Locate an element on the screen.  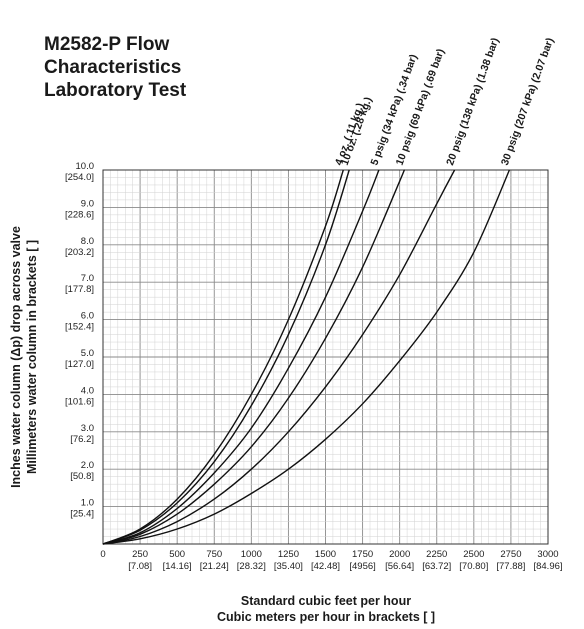
y-tick-sublabel: [254.0] is located at coordinates (79, 177).